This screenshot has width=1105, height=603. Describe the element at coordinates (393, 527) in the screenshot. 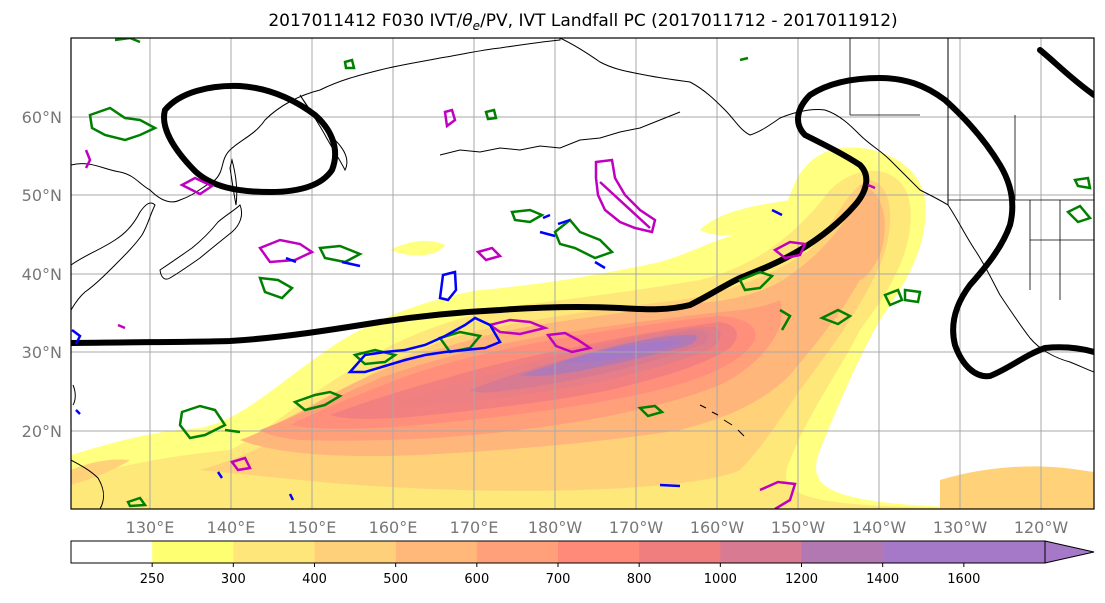

I see `lon-label-160e: 160°E` at that location.